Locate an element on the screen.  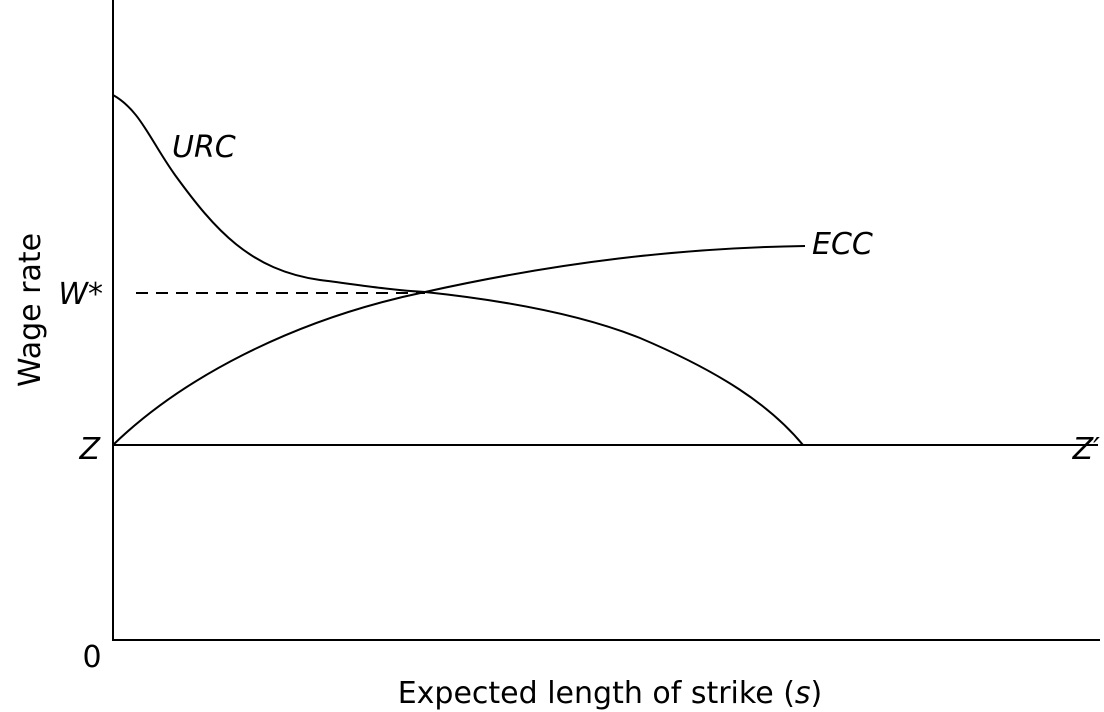
y-axis-label: Wage rate is located at coordinates (30, 310).